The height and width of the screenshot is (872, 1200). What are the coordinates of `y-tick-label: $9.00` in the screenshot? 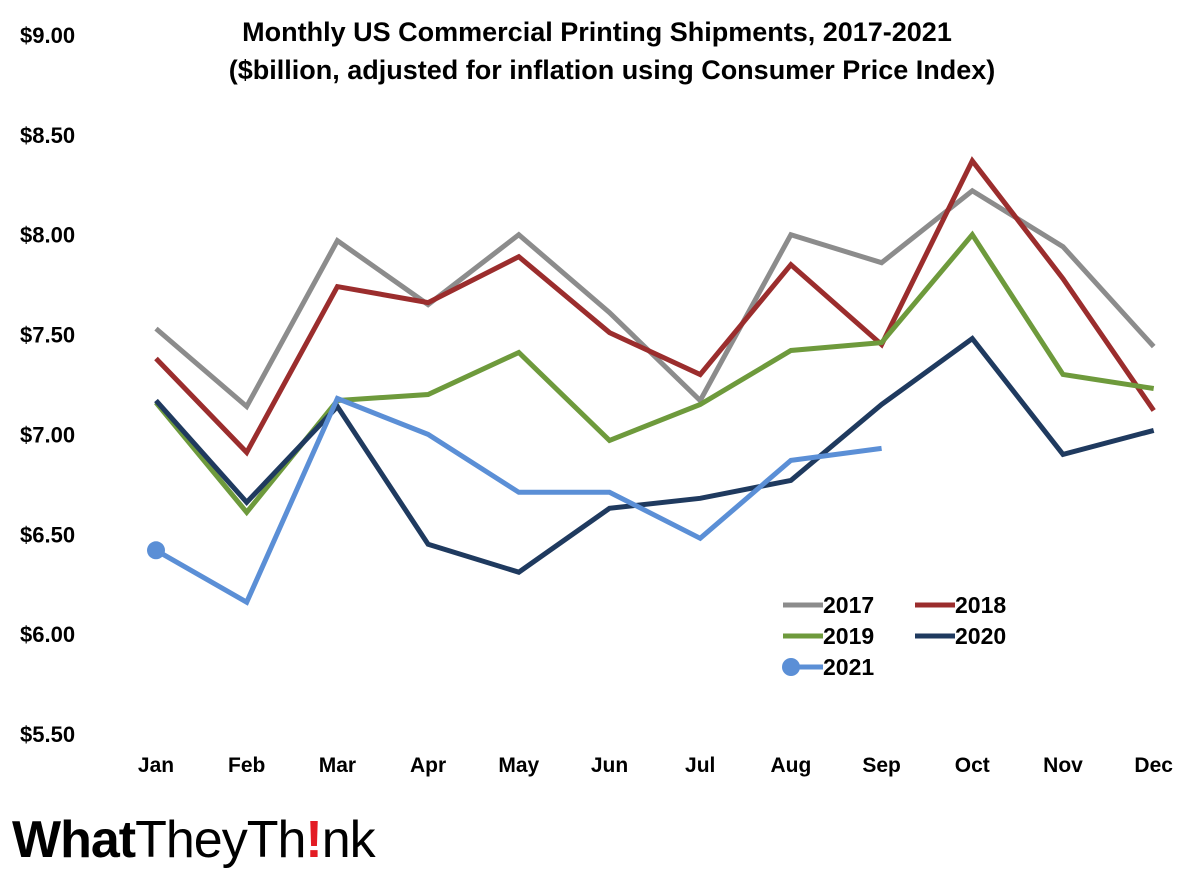 It's located at (47, 35).